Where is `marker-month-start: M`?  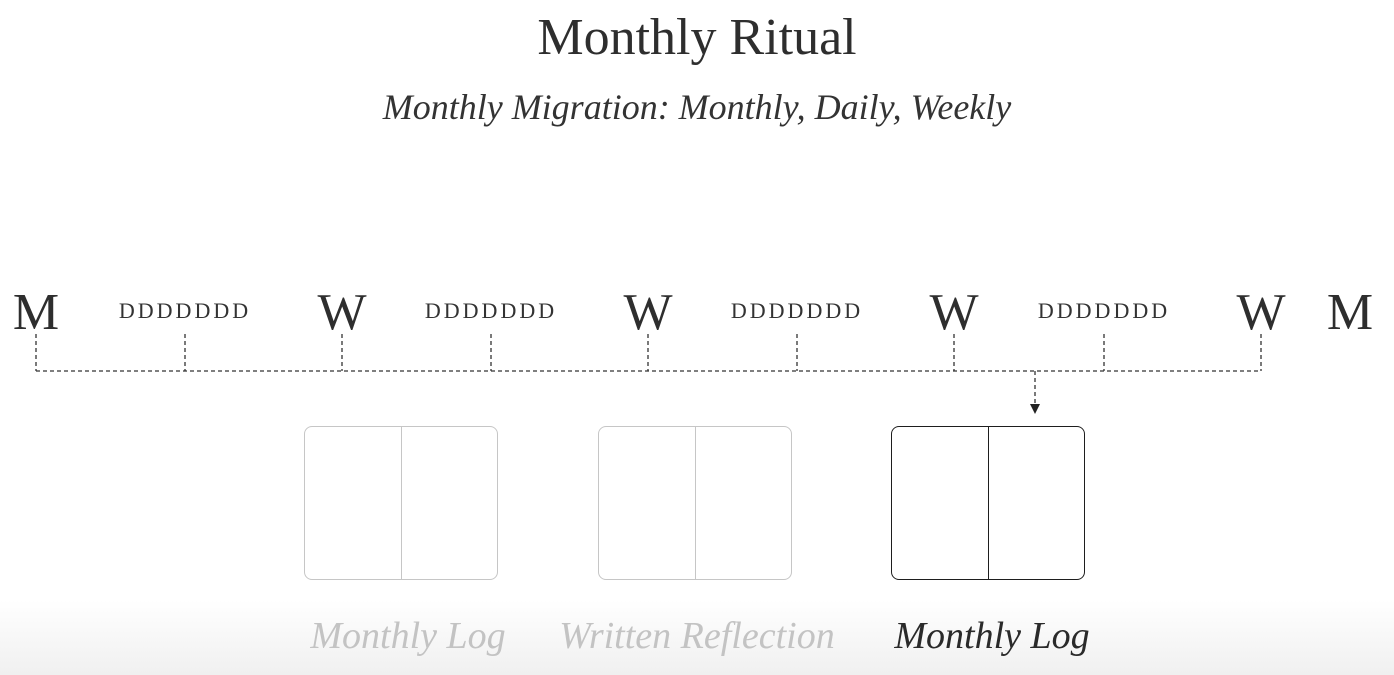 marker-month-start: M is located at coordinates (36, 312).